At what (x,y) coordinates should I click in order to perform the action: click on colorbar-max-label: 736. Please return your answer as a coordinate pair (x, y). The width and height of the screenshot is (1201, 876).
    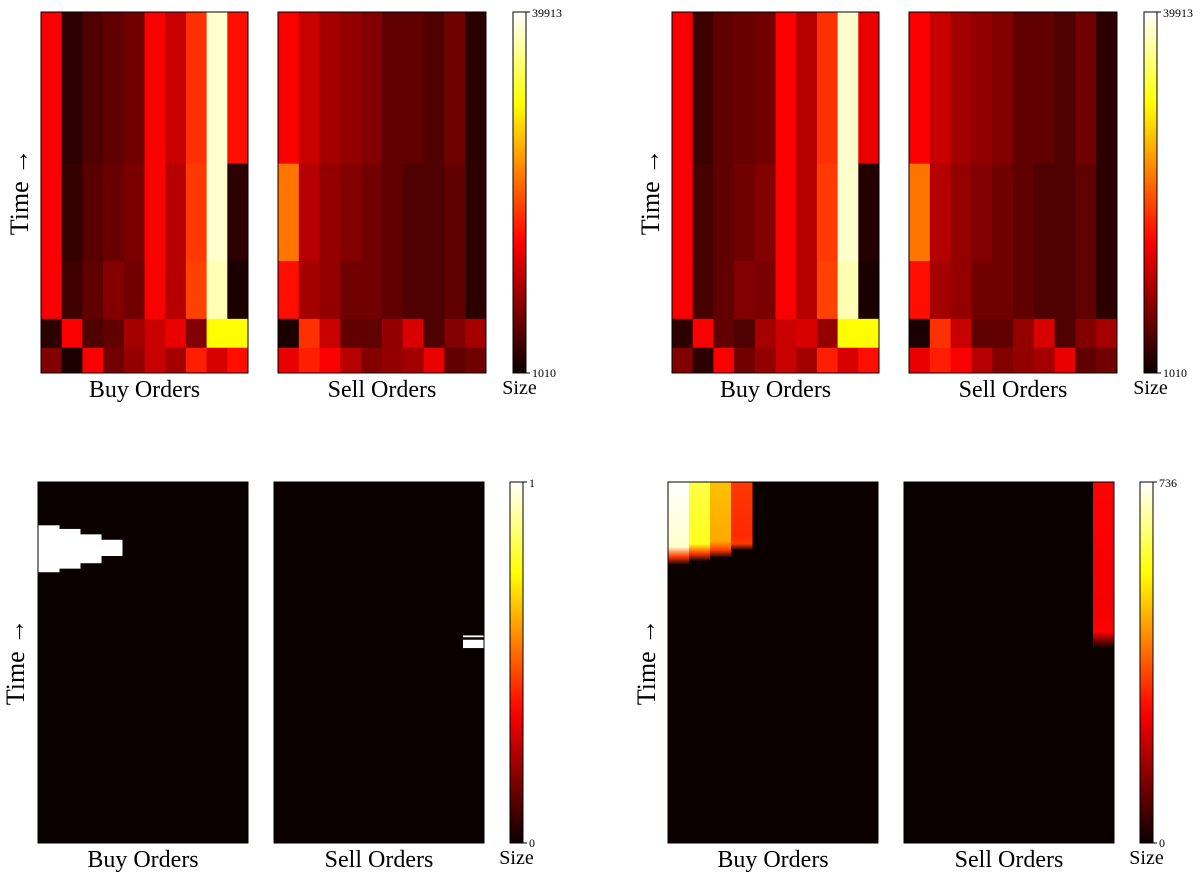
    Looking at the image, I should click on (1168, 483).